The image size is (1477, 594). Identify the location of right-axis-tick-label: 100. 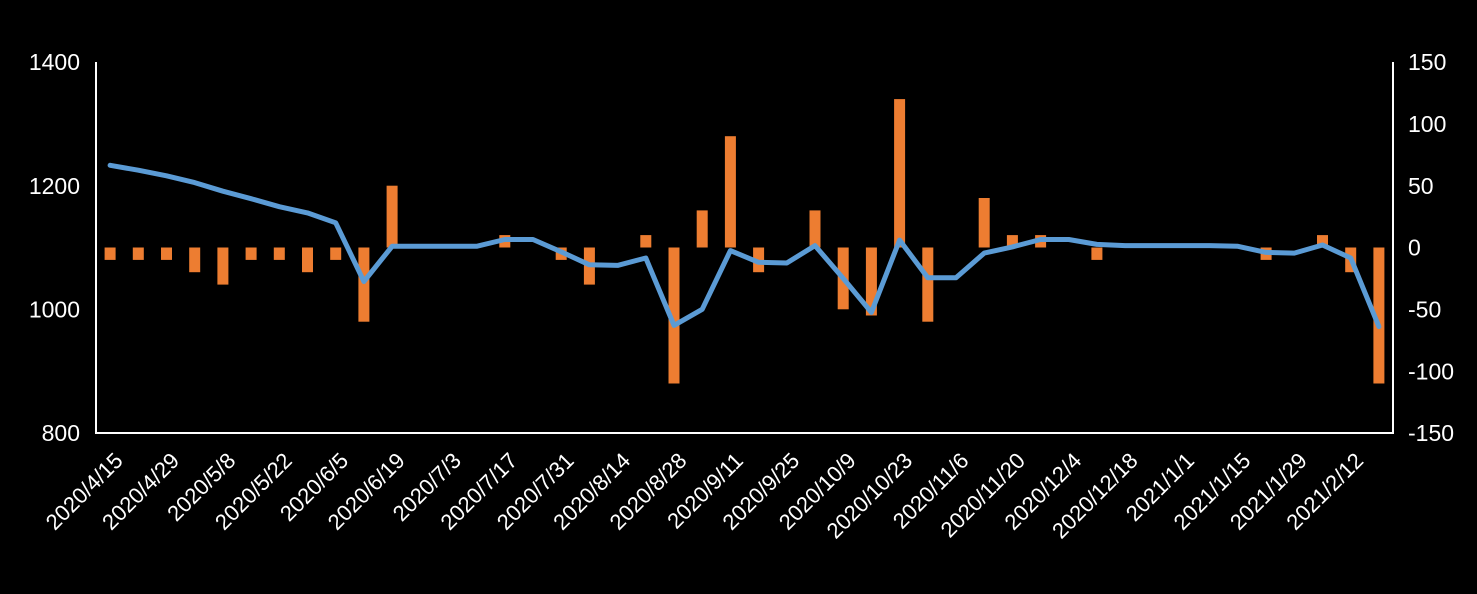
(1427, 124).